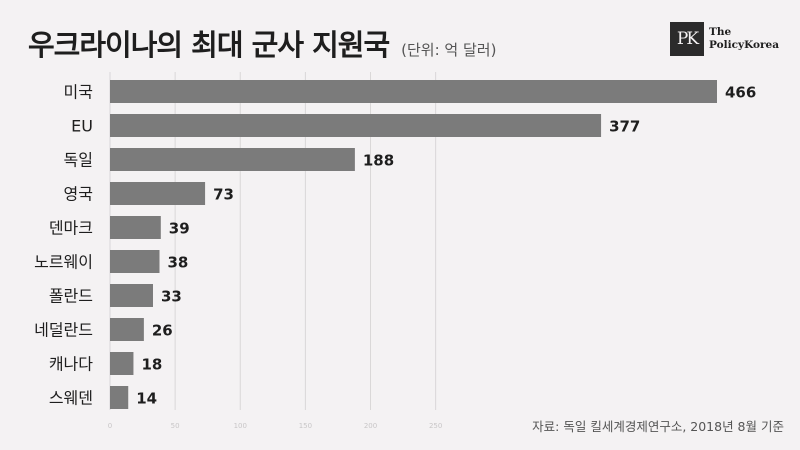 This screenshot has height=450, width=800. Describe the element at coordinates (658, 426) in the screenshot. I see `source-note: 자료: 독일 킬세계경제연구소, 2018년 8월 기준` at that location.